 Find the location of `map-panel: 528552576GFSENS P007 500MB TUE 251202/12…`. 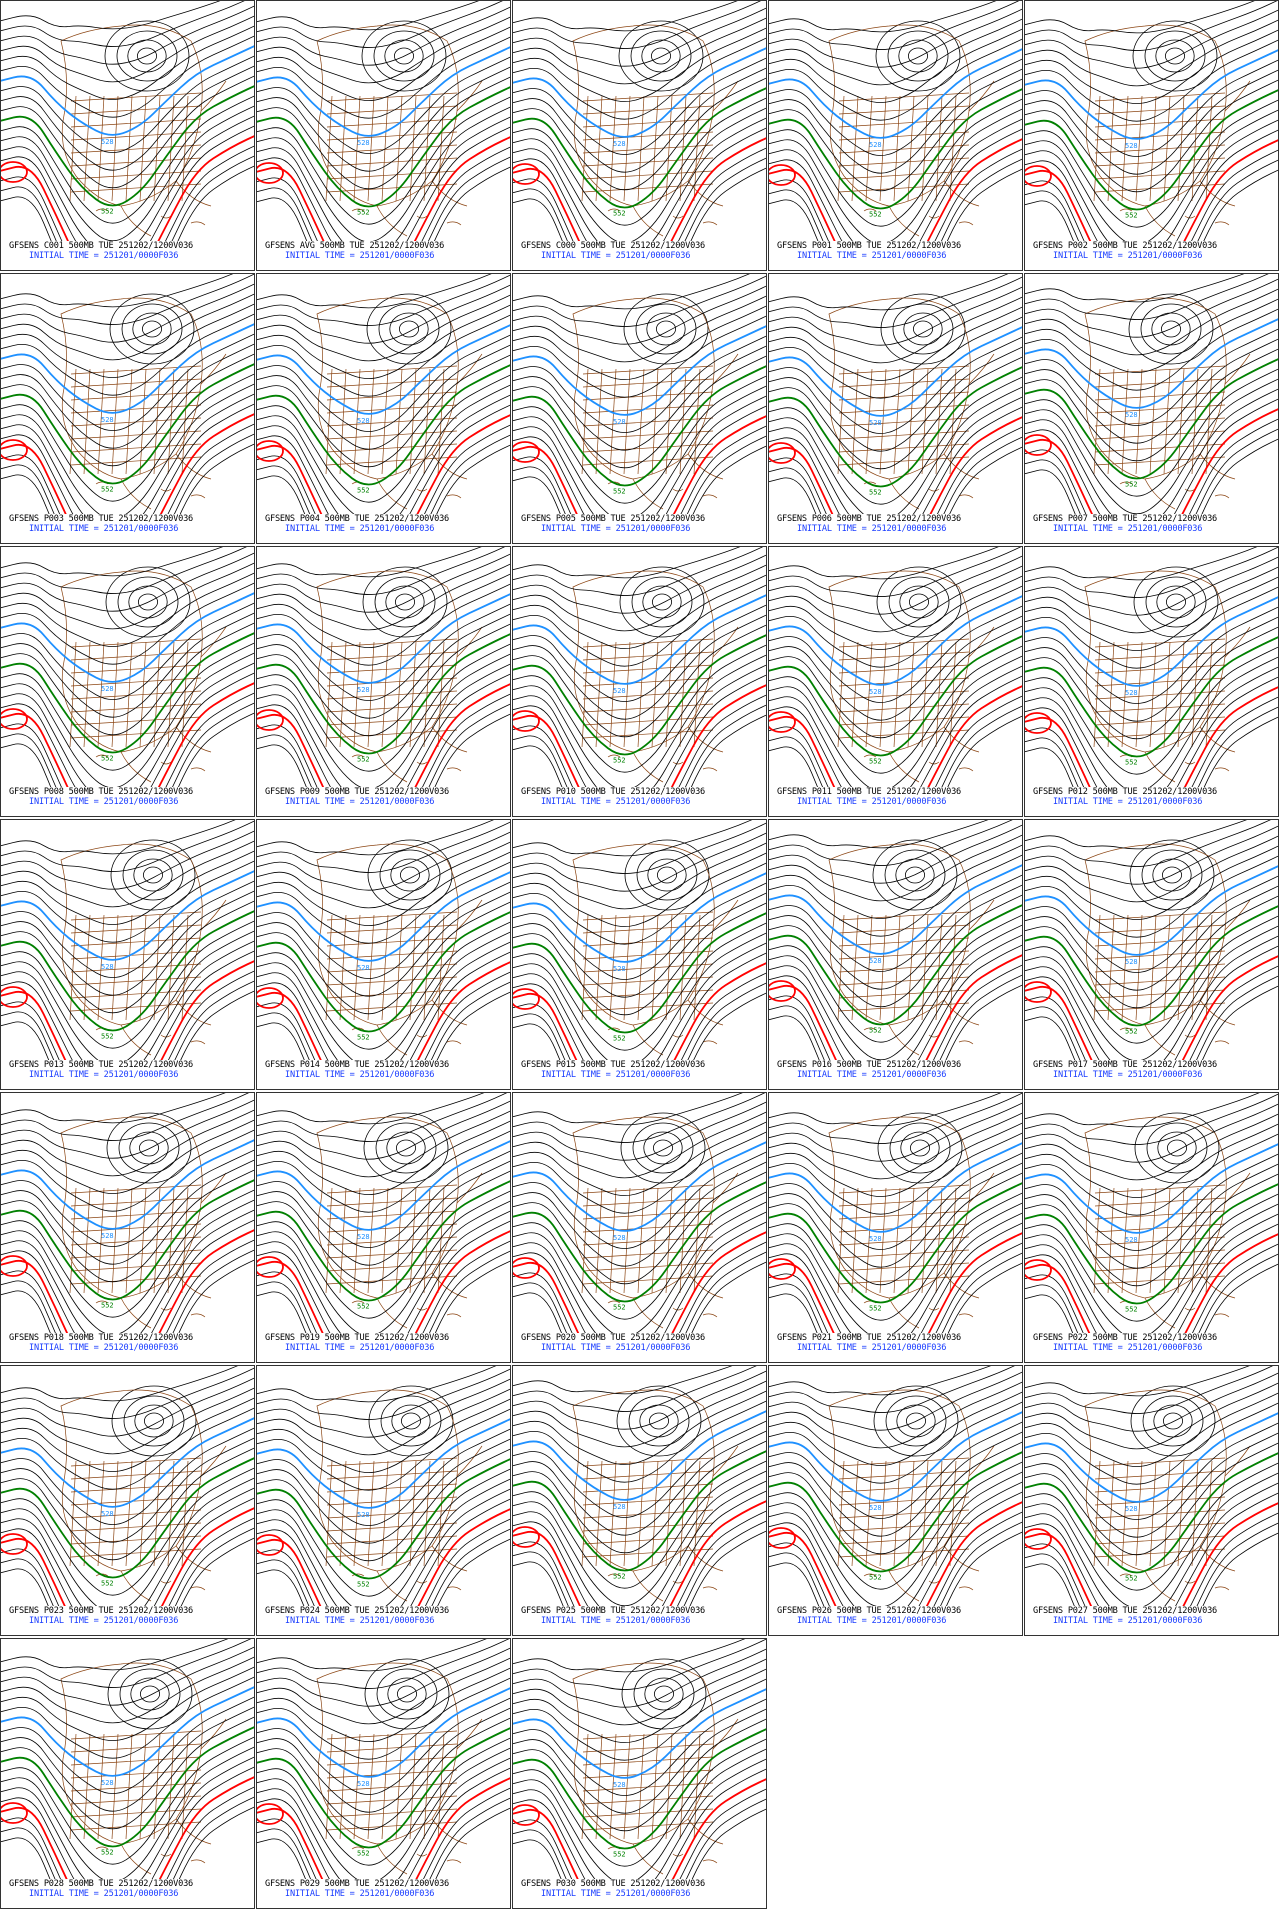

map-panel: 528552576GFSENS P007 500MB TUE 251202/12… is located at coordinates (1151, 408).